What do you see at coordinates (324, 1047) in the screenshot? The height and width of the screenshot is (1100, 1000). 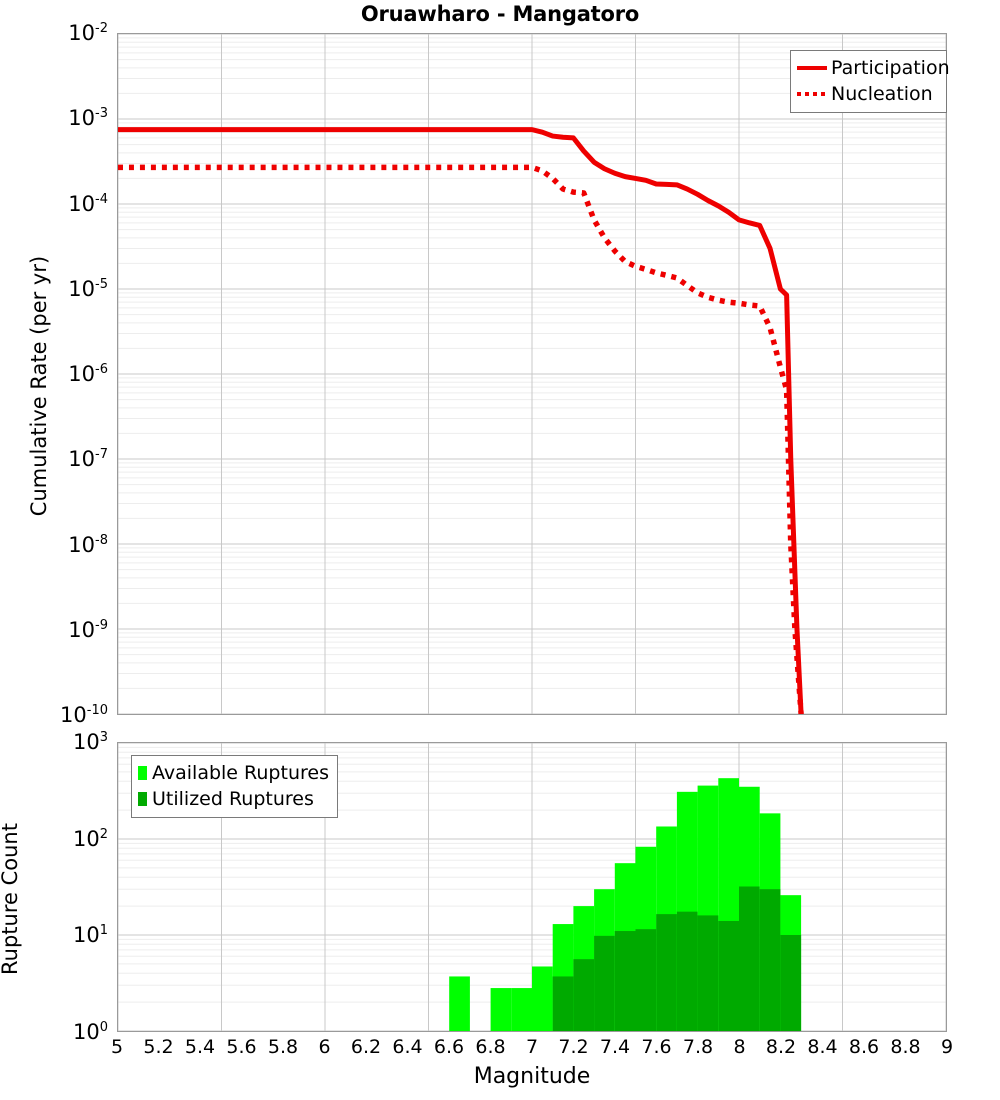 I see `x-tick-label: 6` at bounding box center [324, 1047].